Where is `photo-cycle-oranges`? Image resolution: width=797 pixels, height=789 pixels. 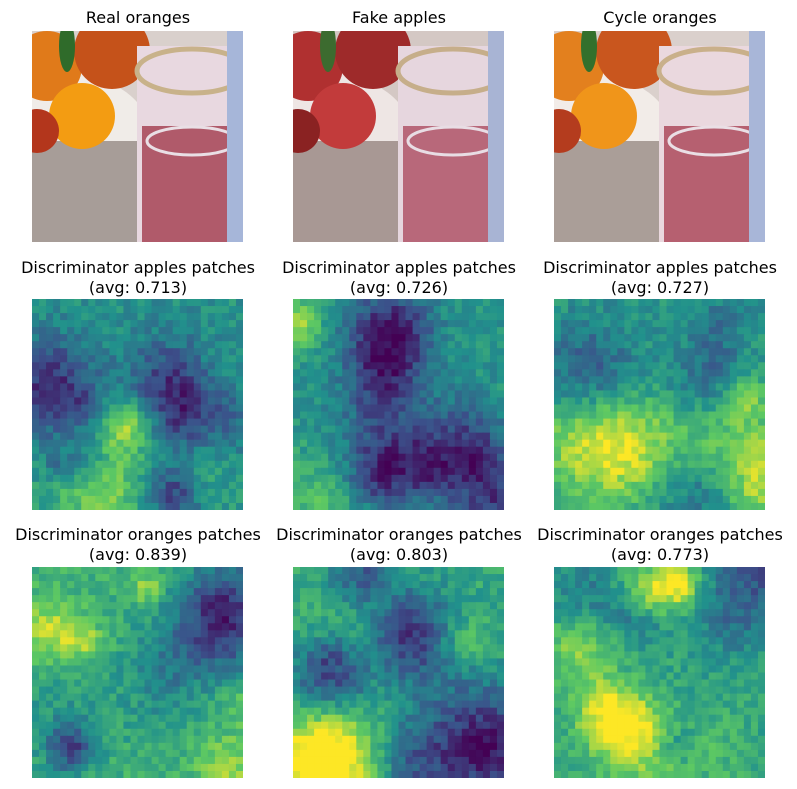
photo-cycle-oranges is located at coordinates (659, 136).